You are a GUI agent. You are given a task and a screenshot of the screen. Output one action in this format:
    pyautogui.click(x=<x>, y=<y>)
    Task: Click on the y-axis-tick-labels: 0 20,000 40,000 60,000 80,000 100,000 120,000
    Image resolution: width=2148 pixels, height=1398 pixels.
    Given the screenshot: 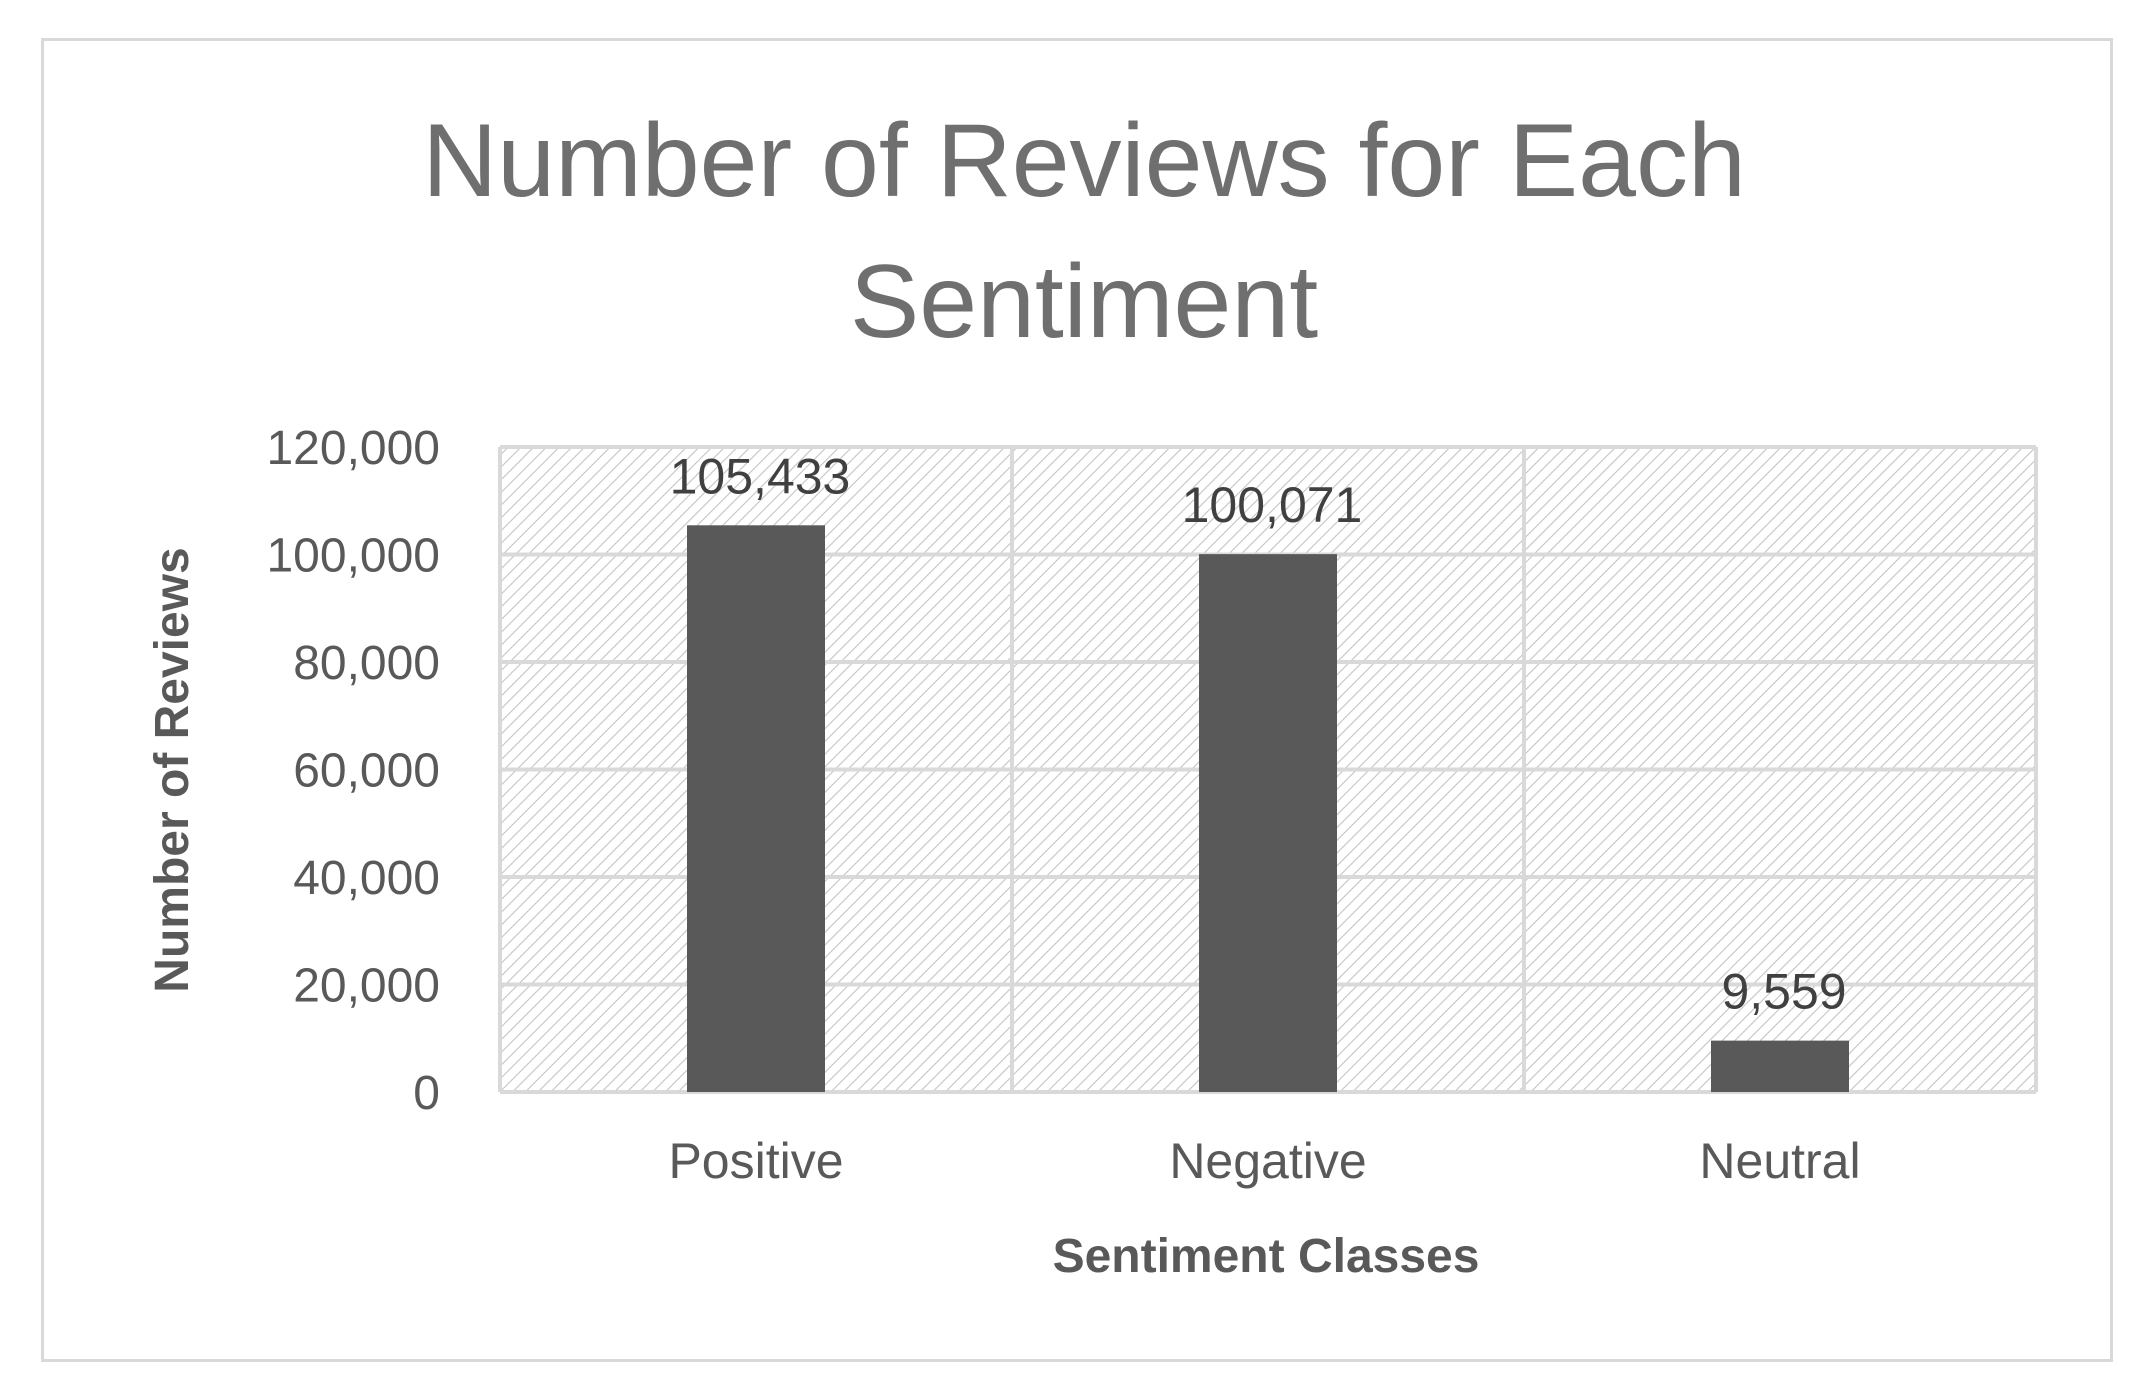 What is the action you would take?
    pyautogui.click(x=353, y=771)
    